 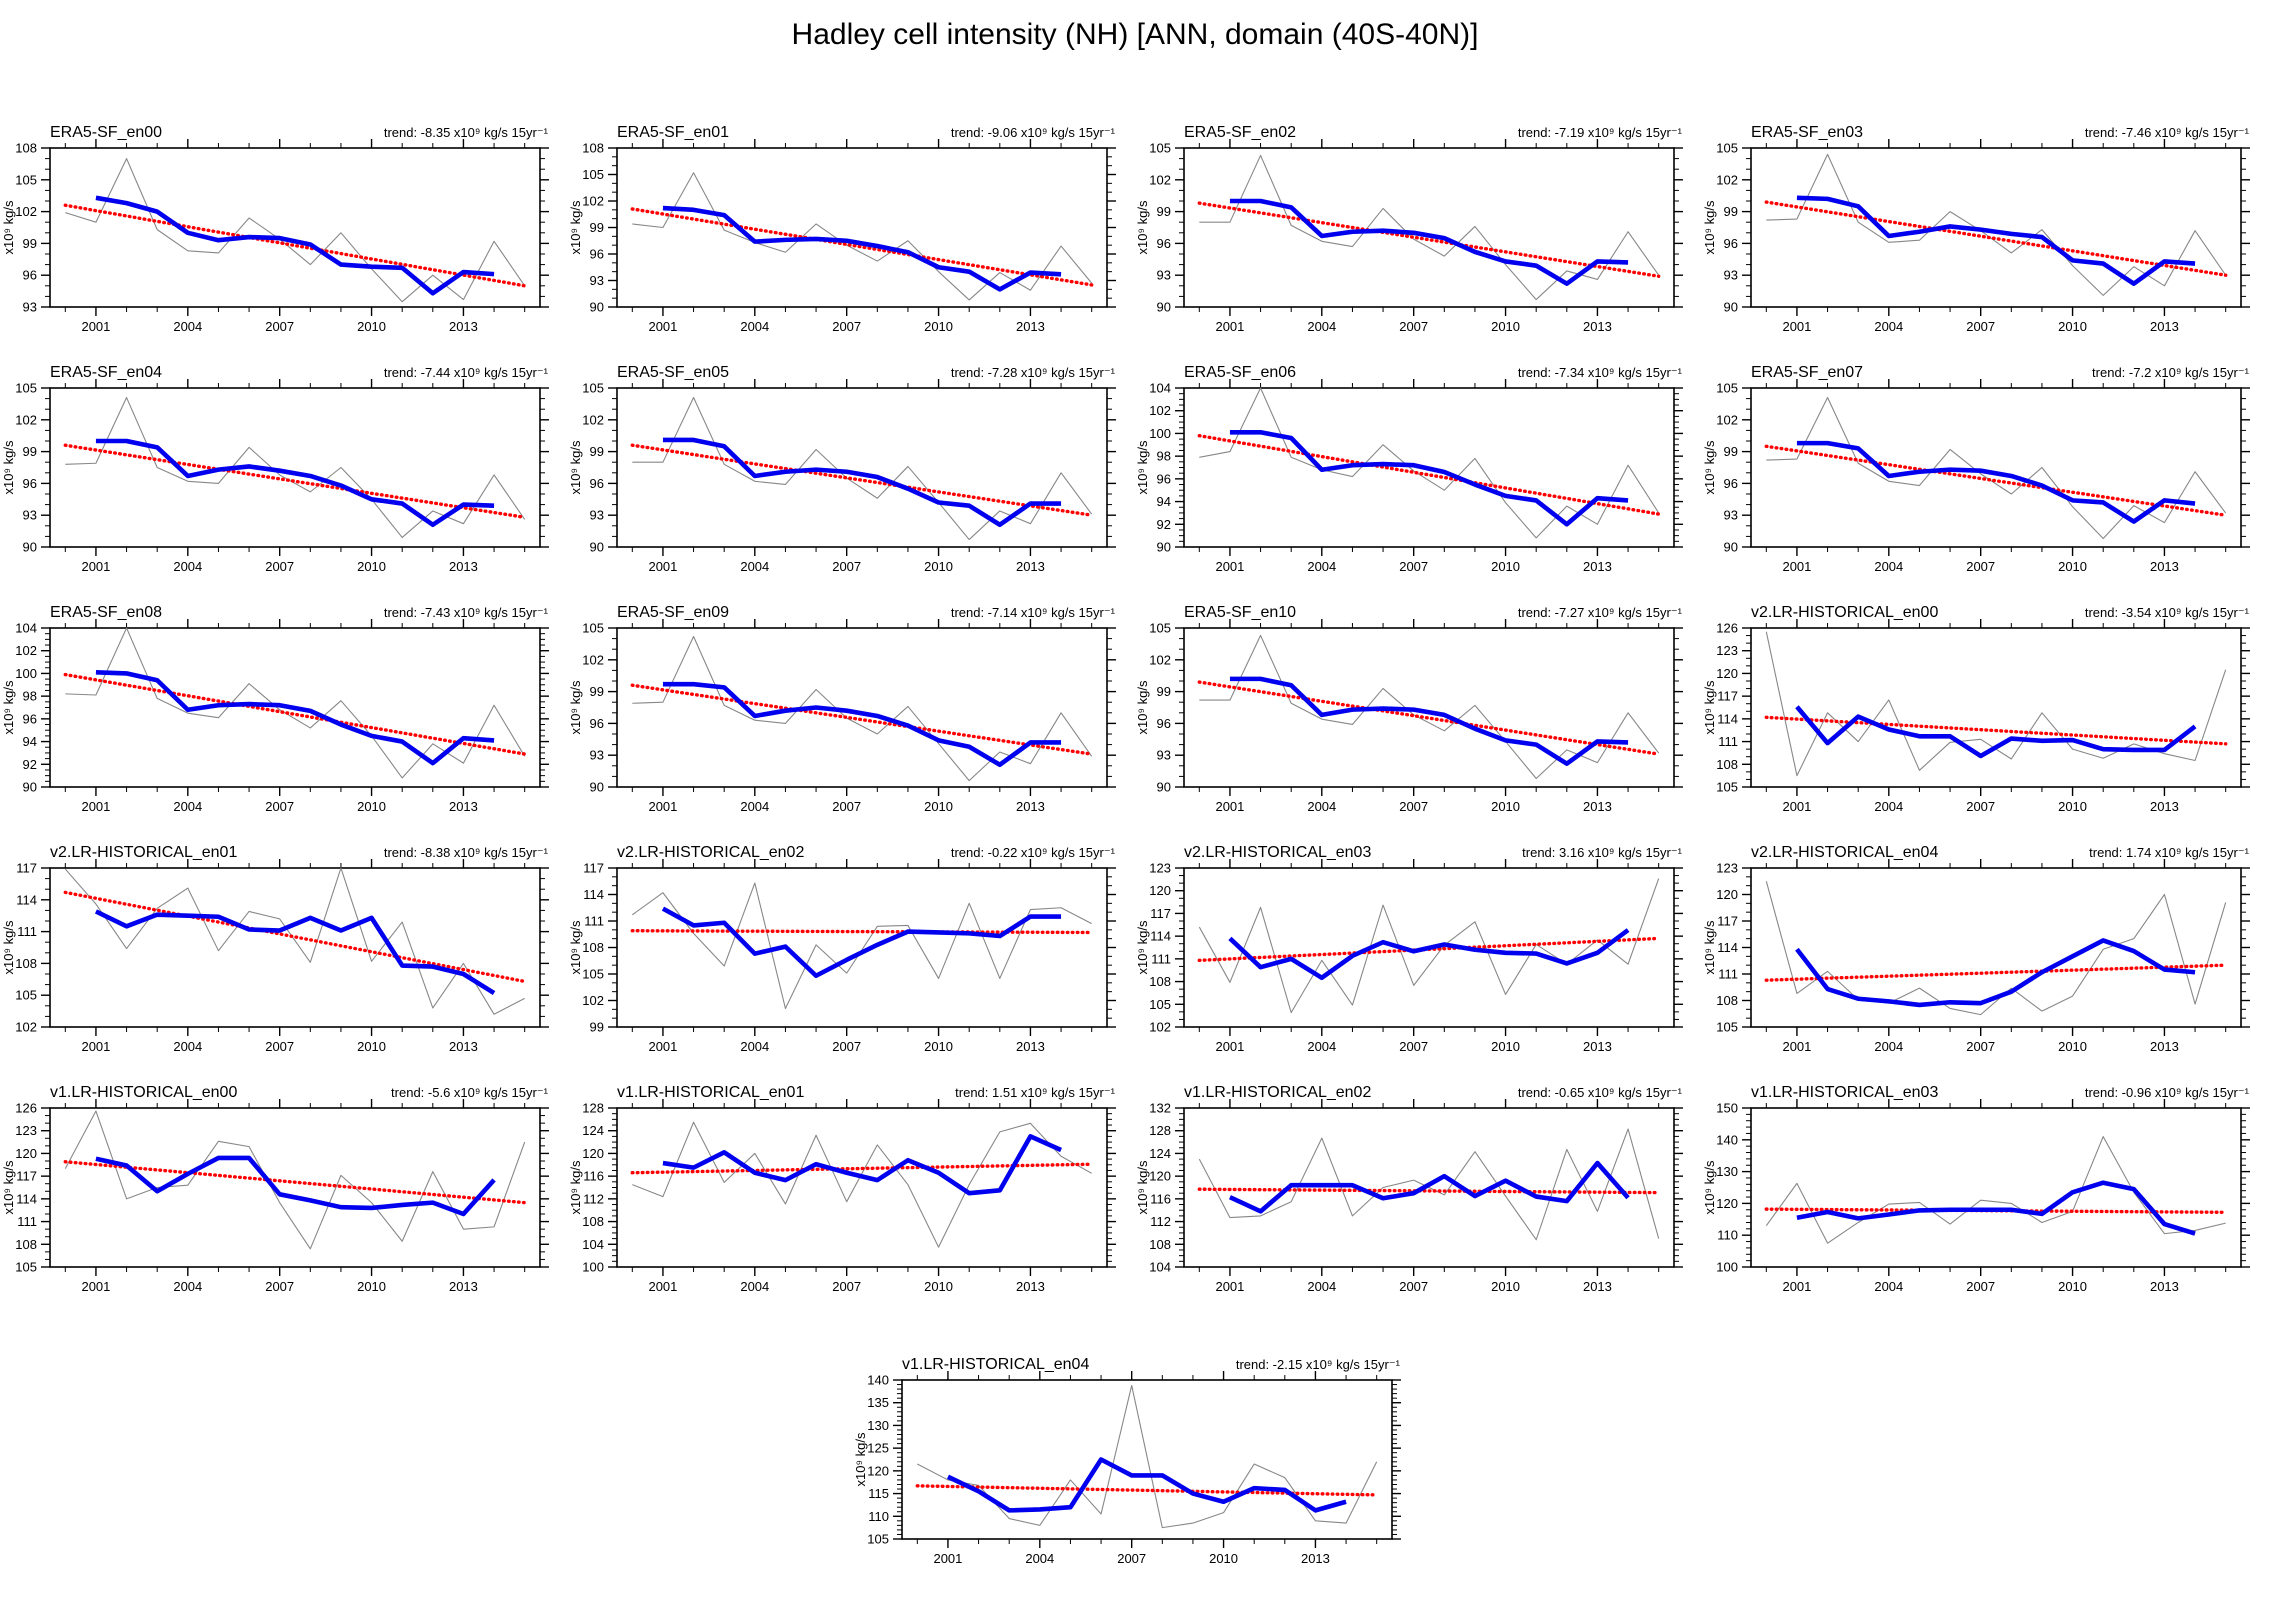 I want to click on trend-label: trend: -7.44 x10⁹ kg/s 15yr⁻¹, so click(x=466, y=372).